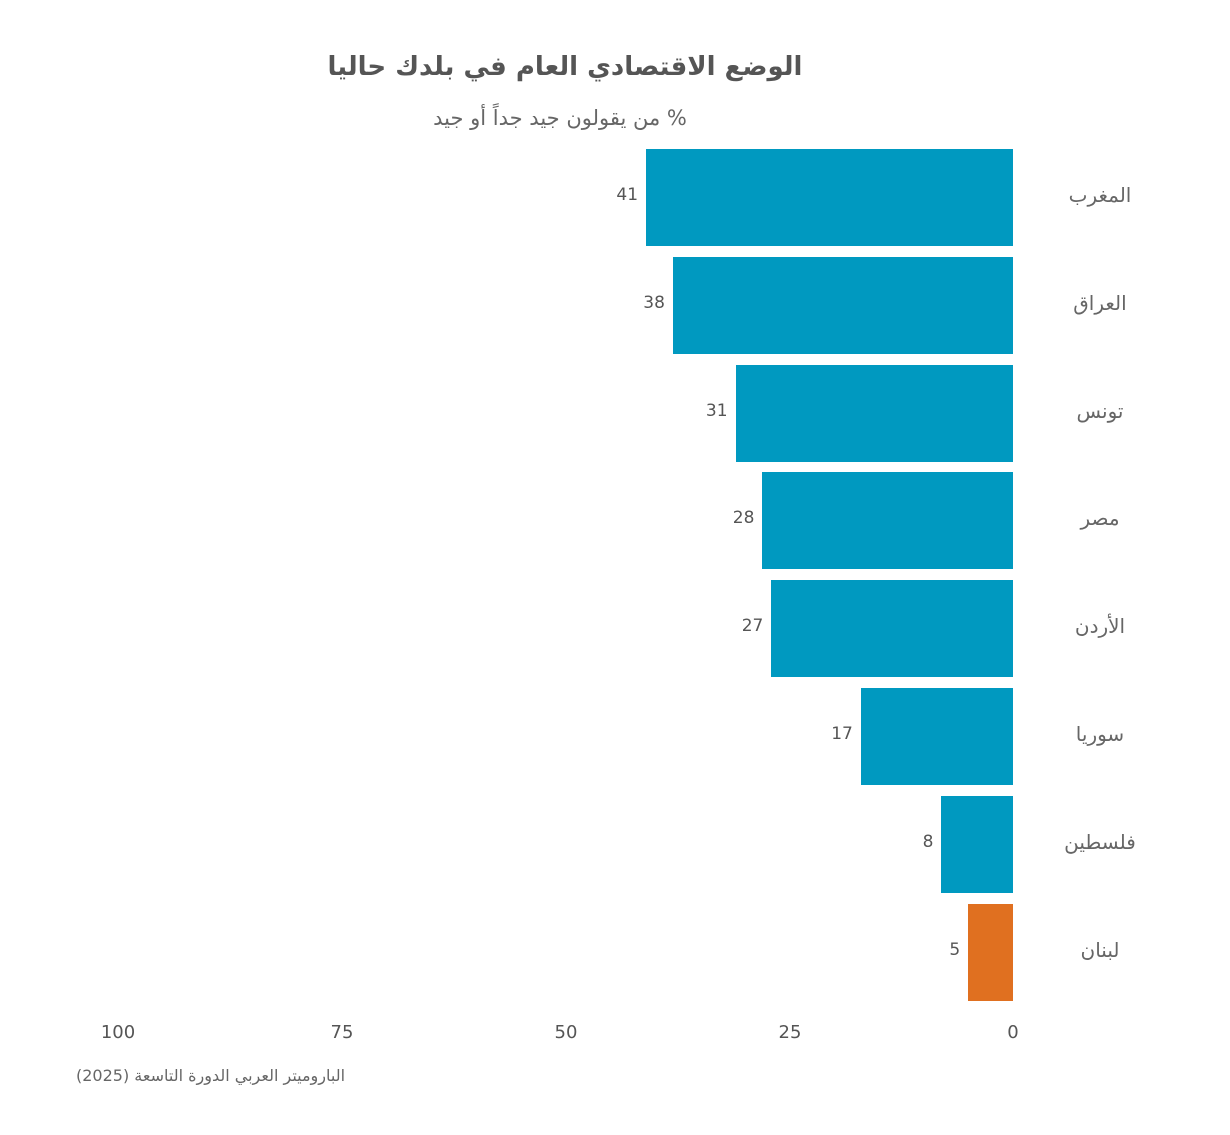  Describe the element at coordinates (565, 67) in the screenshot. I see `chart-title: الوضع الاقتصادي العام في بلدك حاليا` at that location.